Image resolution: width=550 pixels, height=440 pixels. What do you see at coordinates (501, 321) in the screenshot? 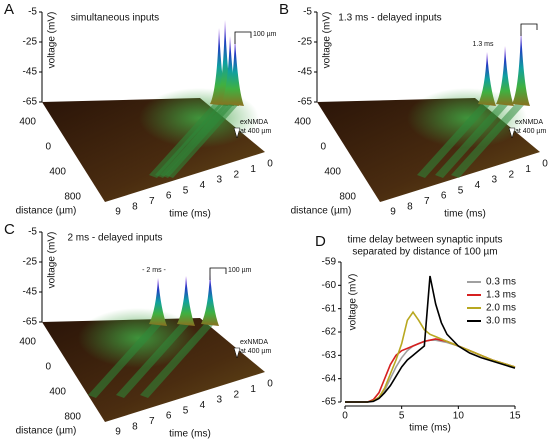
I see `legend-label: 3.0 ms` at bounding box center [501, 321].